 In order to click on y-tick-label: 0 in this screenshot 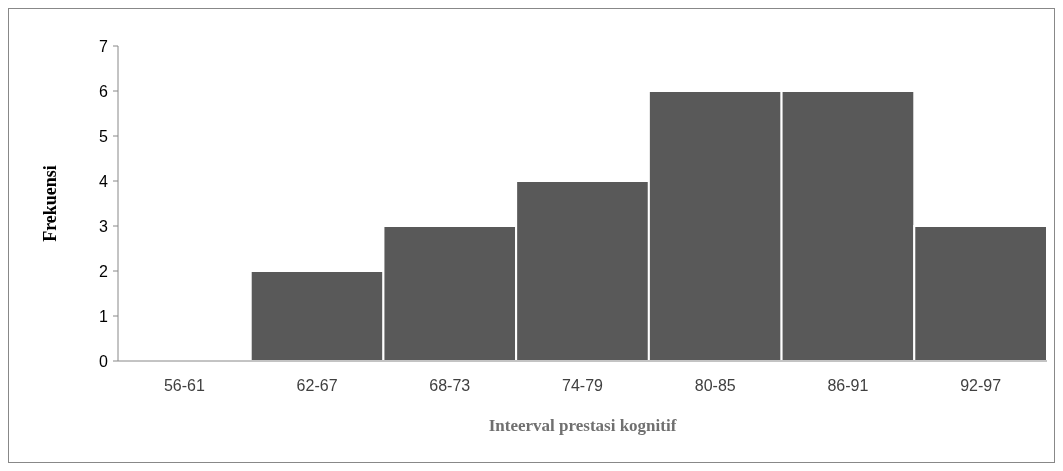, I will do `click(104, 361)`.